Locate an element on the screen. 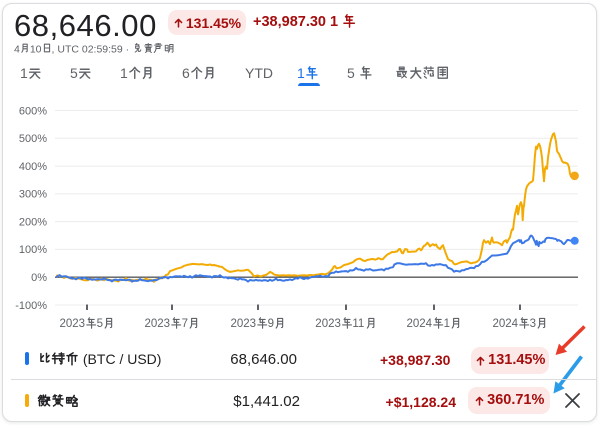 Image resolution: width=600 pixels, height=428 pixels. svg-text: 11 is located at coordinates (358, 324).